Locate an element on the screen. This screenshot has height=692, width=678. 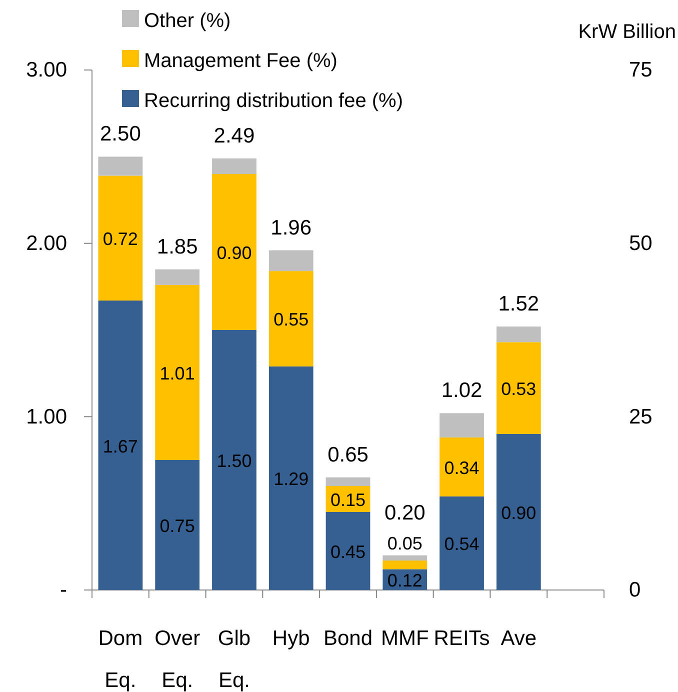
y2-tick-label: 75 is located at coordinates (640, 70).